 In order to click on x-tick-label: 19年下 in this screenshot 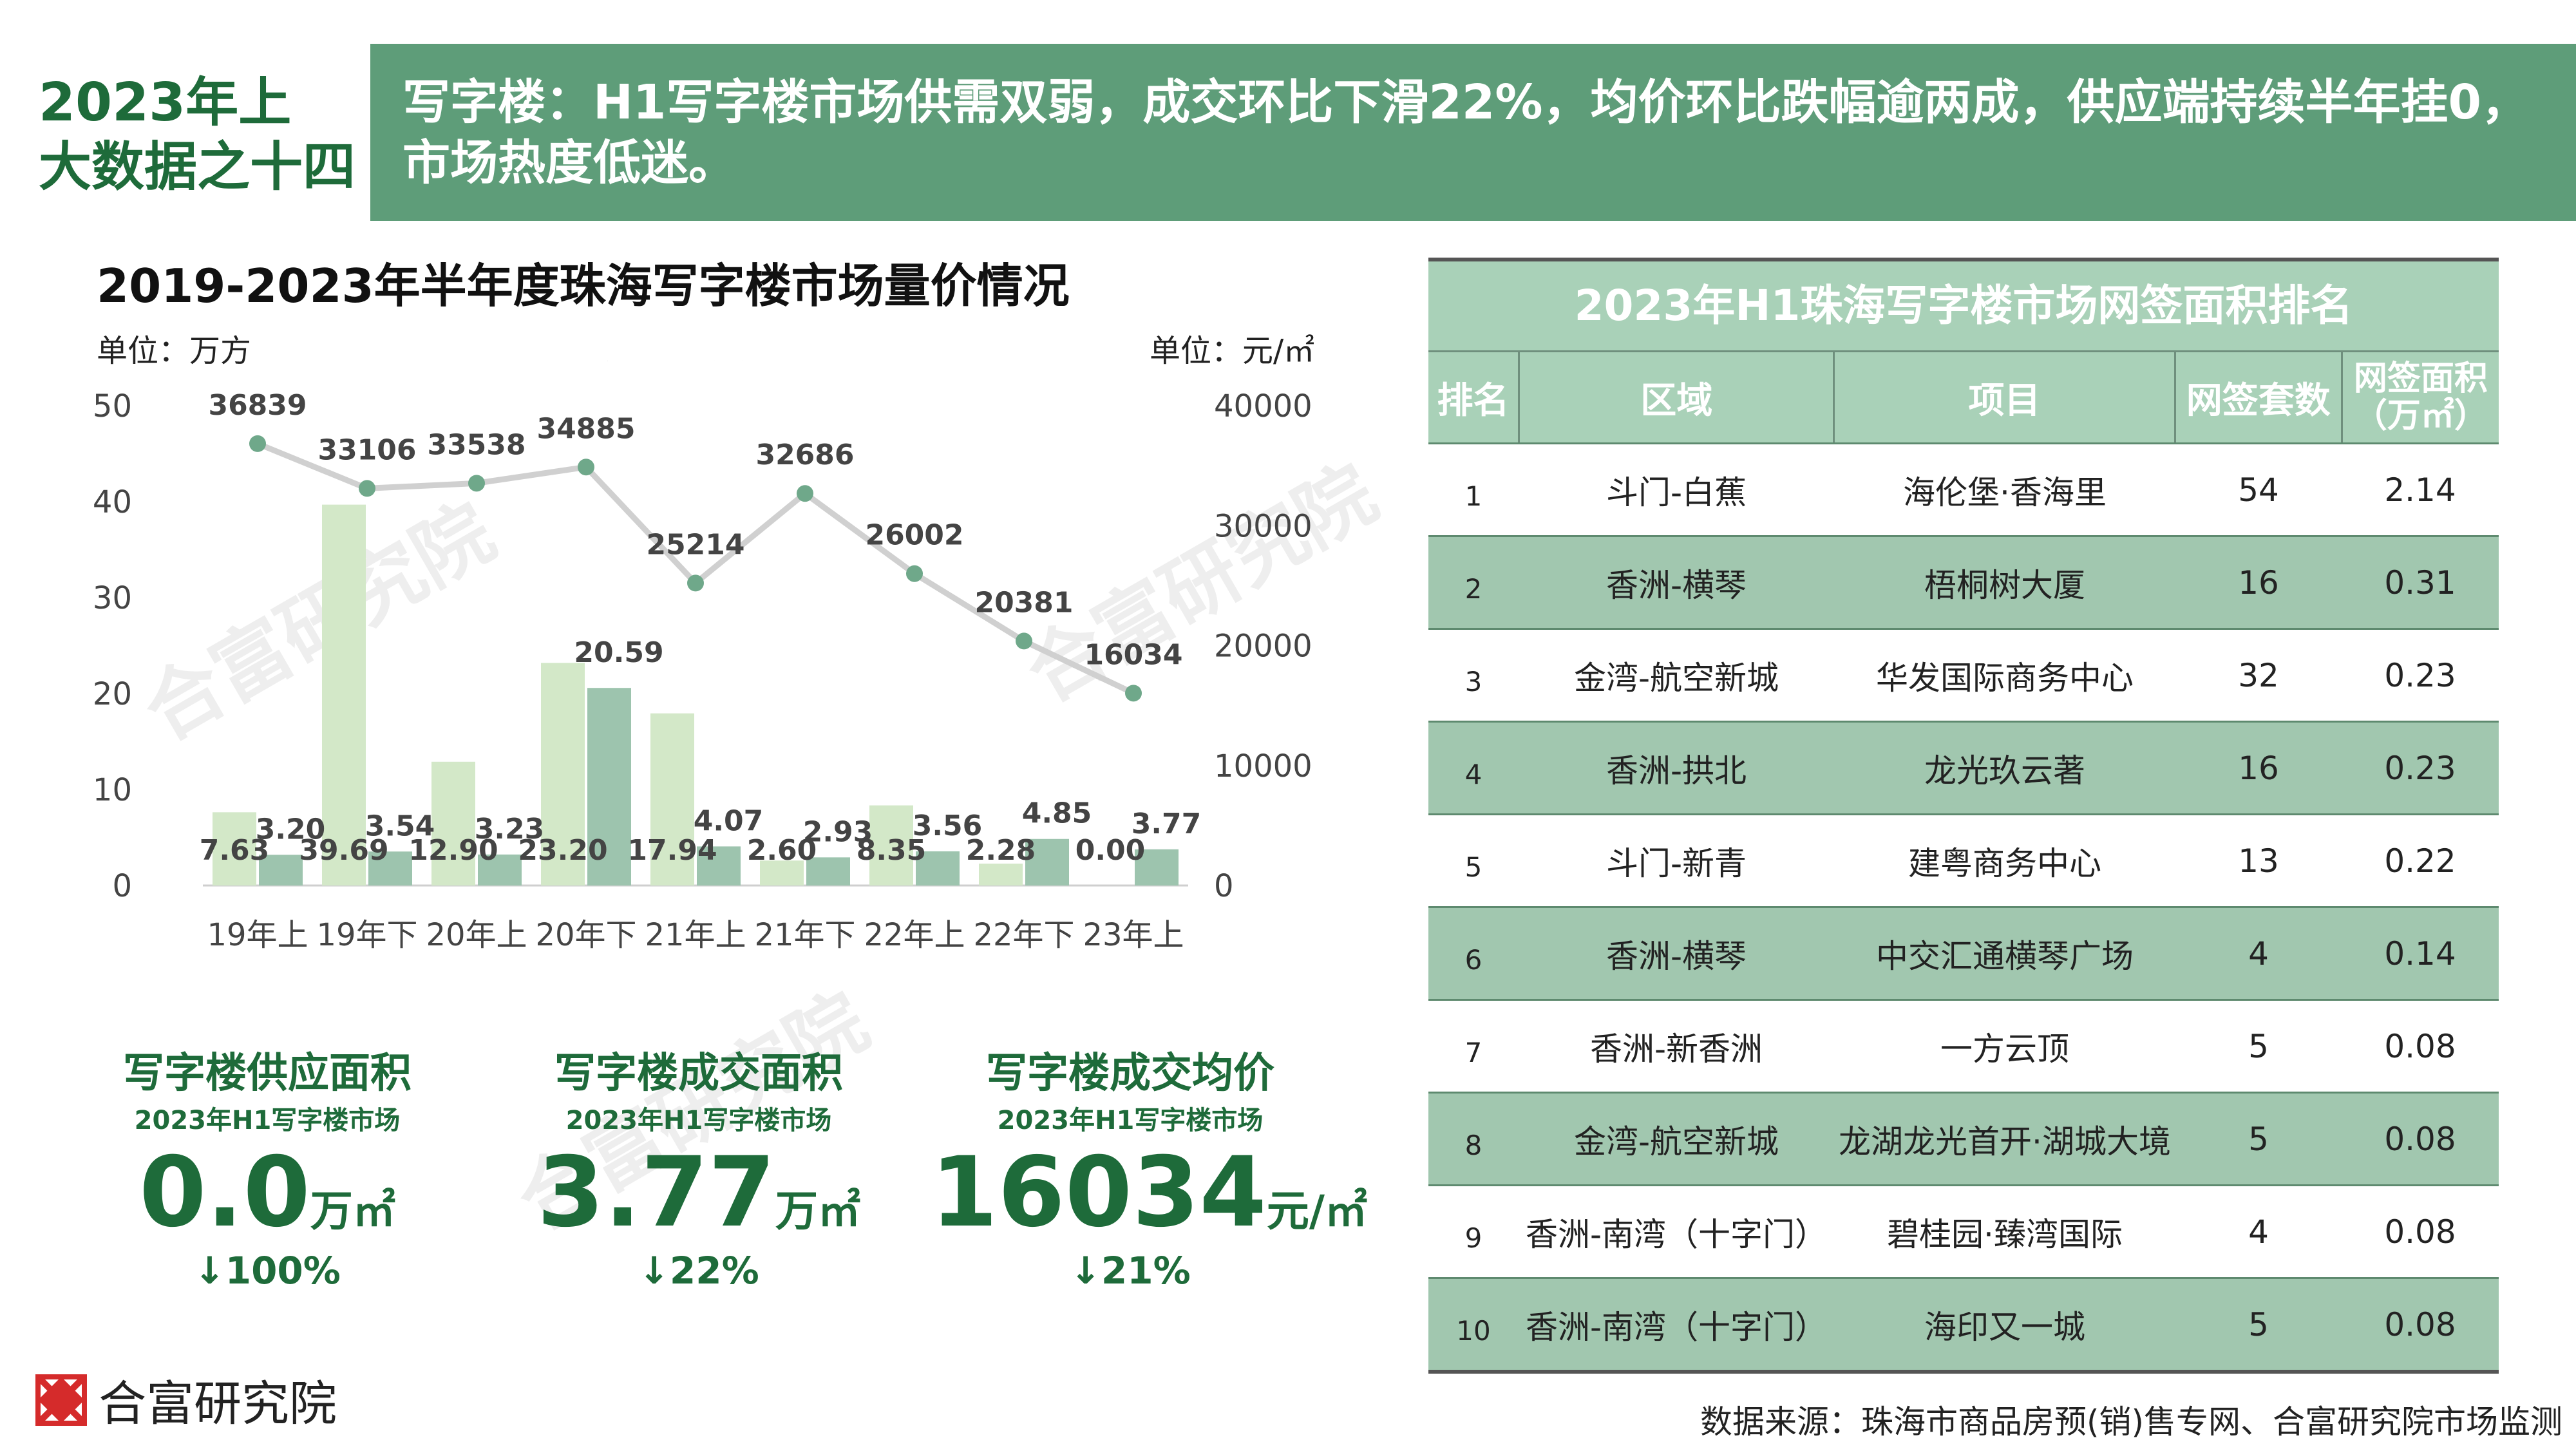, I will do `click(366, 935)`.